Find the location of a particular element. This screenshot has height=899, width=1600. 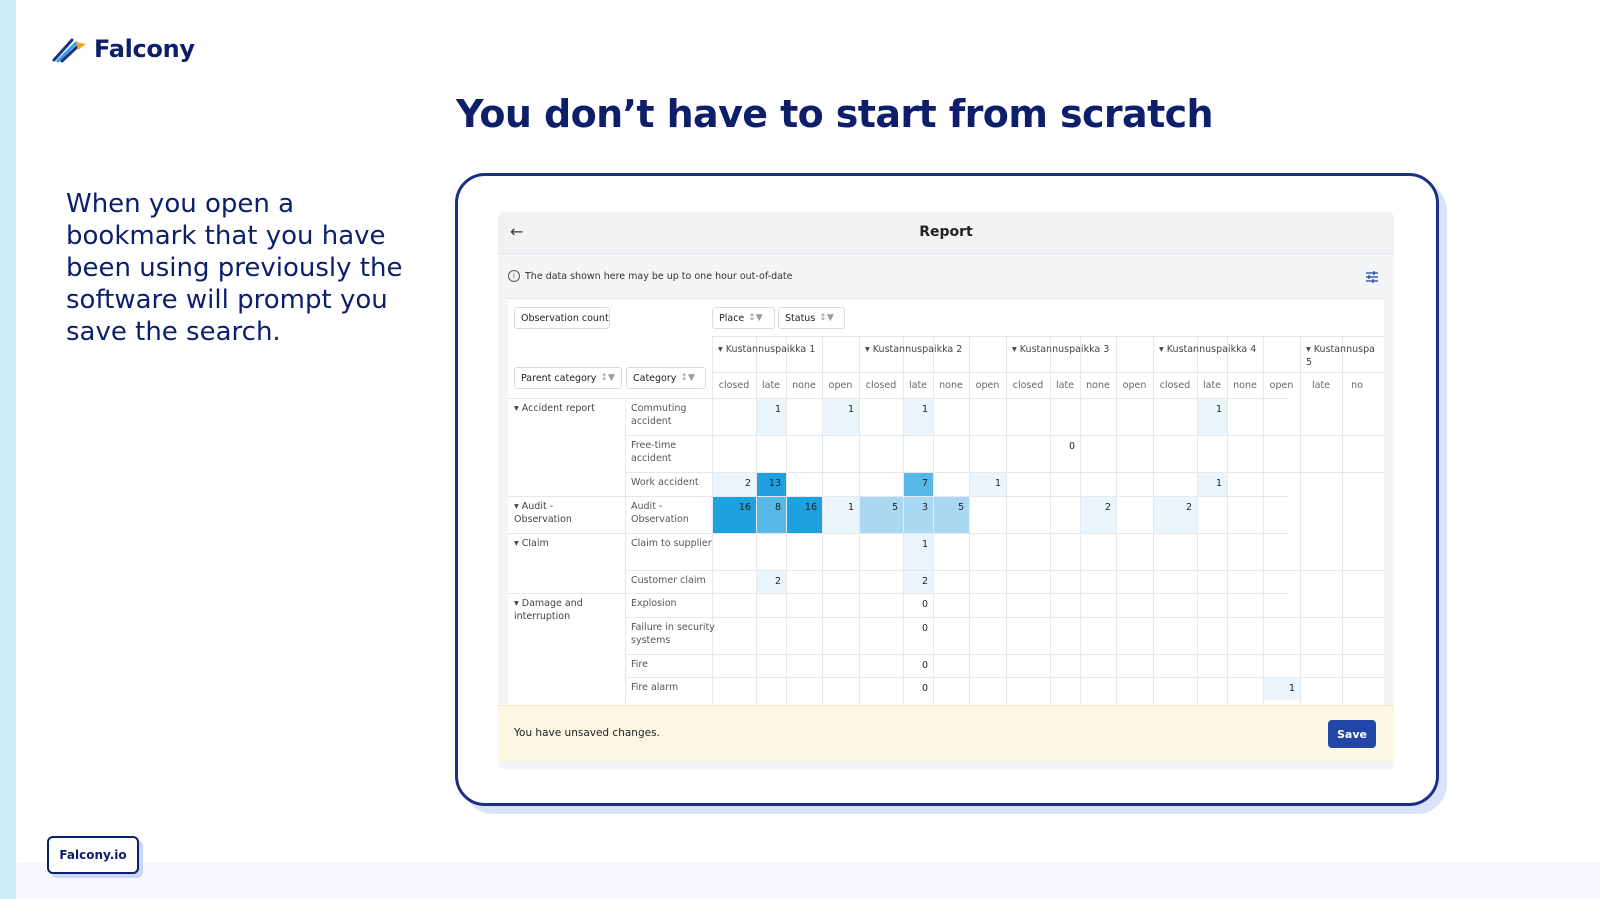

measure-chip: Observation count is located at coordinates (562, 318).